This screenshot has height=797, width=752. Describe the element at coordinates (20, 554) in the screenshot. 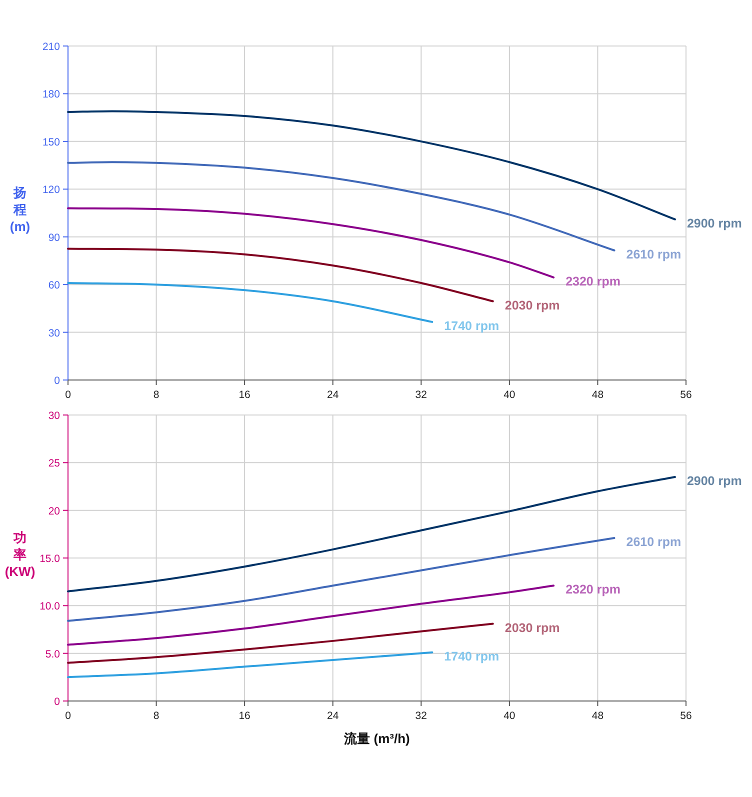

I see `y-axis-title: 功率 (KW)` at that location.